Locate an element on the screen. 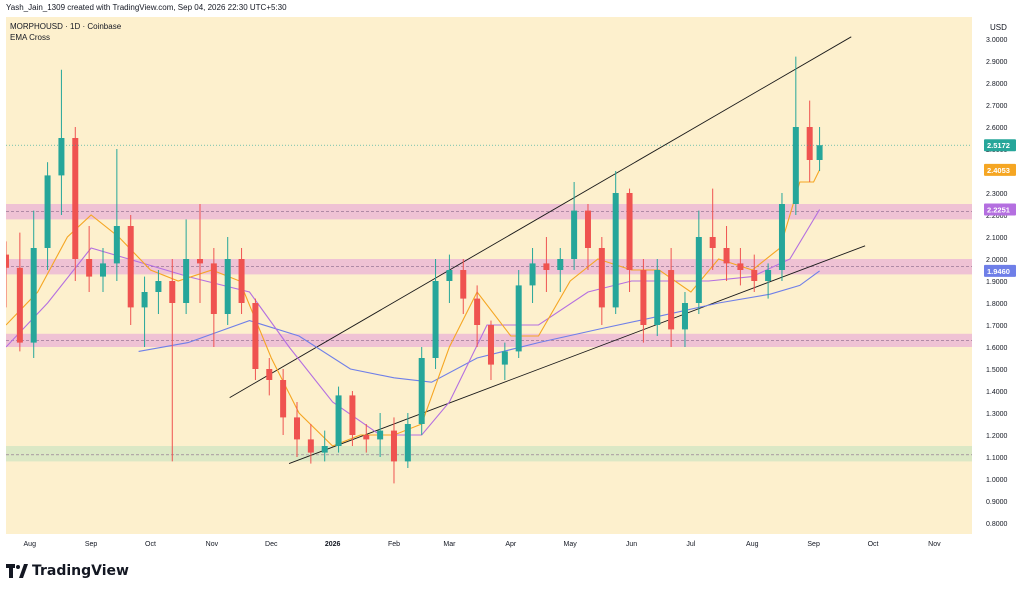 The image size is (1024, 589). price-axis is located at coordinates (995, 284).